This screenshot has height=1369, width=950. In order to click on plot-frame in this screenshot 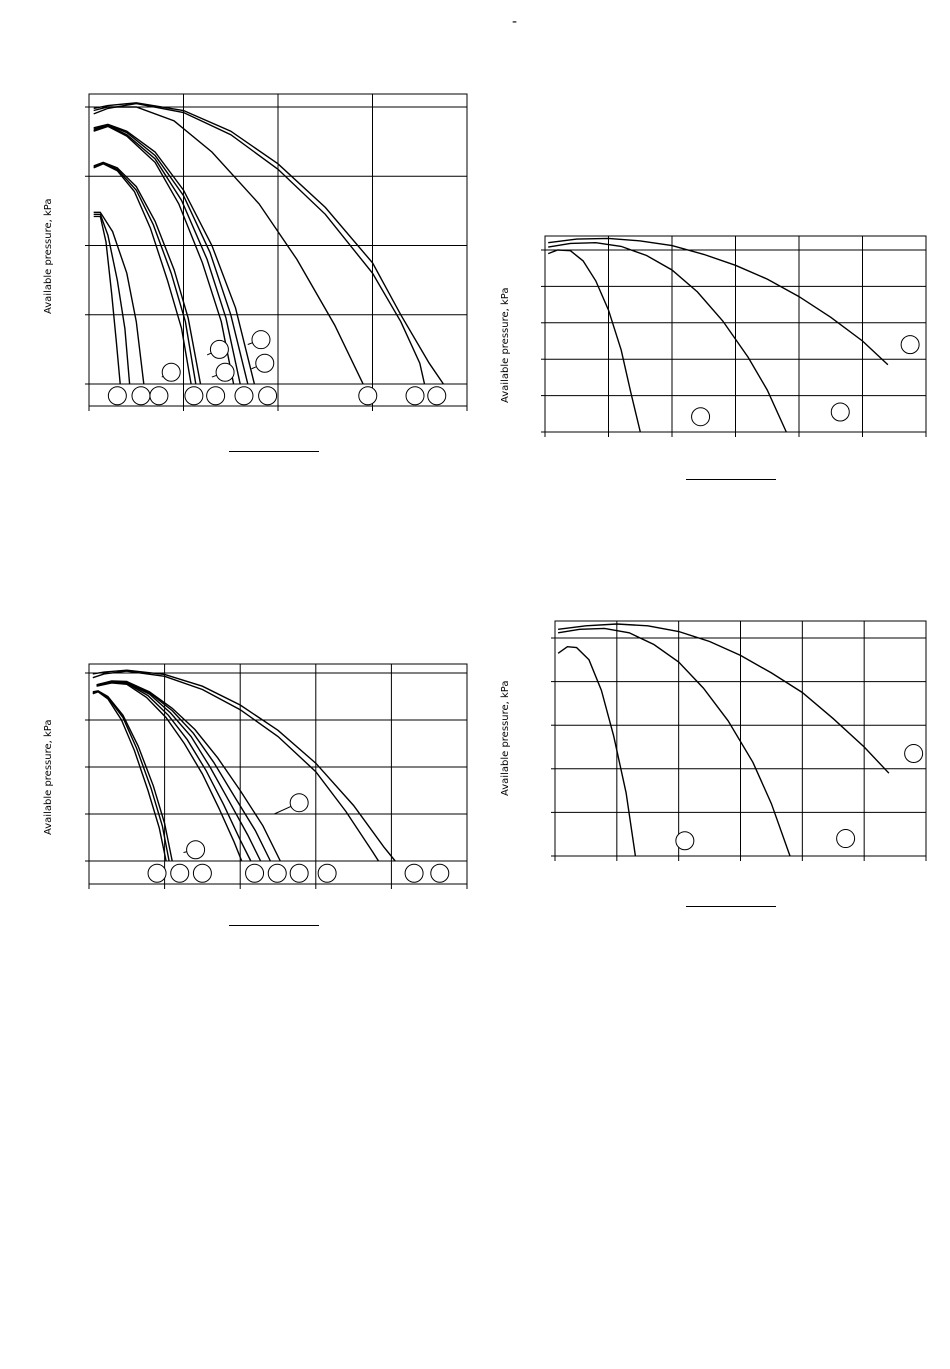, I will do `click(278, 774)`.